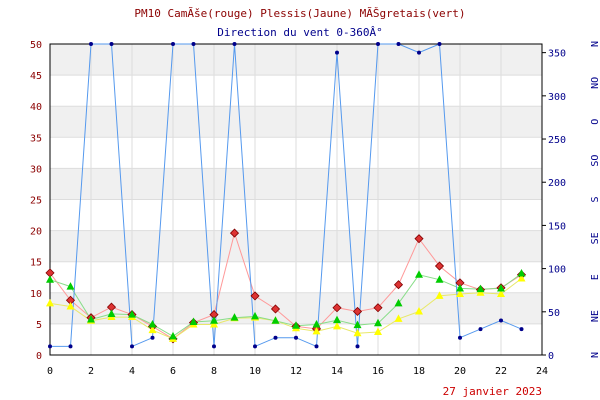 The width and height of the screenshot is (600, 400). Describe the element at coordinates (39, 356) in the screenshot. I see `y-left-tick-label: 0` at that location.